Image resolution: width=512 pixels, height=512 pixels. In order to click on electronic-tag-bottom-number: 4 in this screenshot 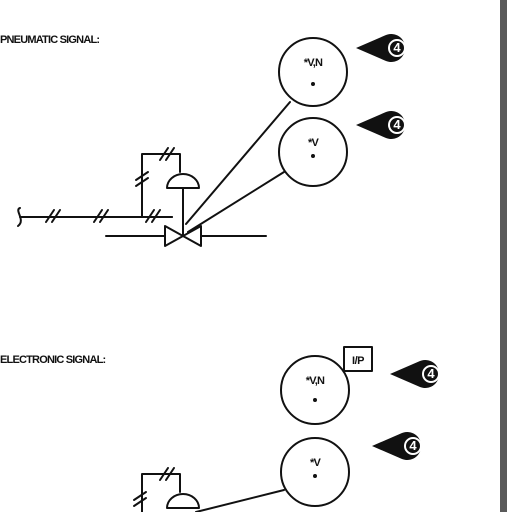, I will do `click(413, 445)`.